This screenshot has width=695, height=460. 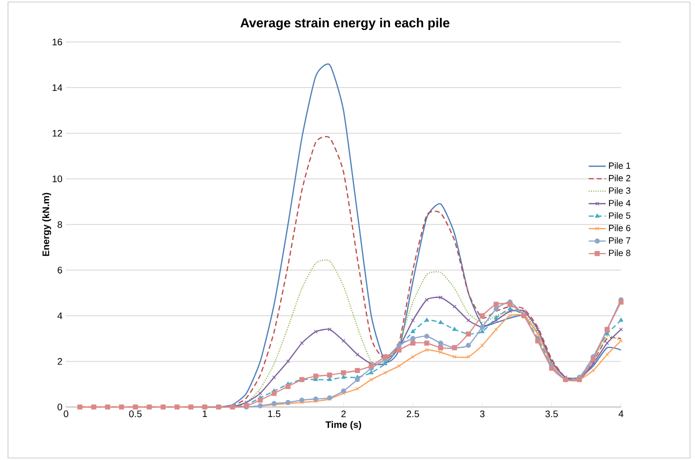 What do you see at coordinates (619, 178) in the screenshot?
I see `legend-label: Pile 2` at bounding box center [619, 178].